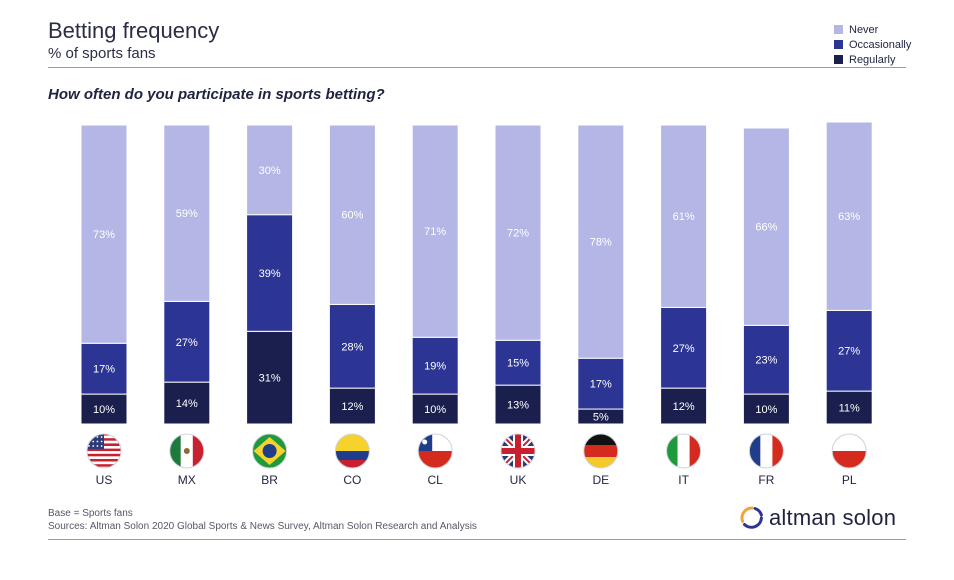 This screenshot has width=954, height=580. I want to click on data-label-never-it: 61%, so click(684, 217).